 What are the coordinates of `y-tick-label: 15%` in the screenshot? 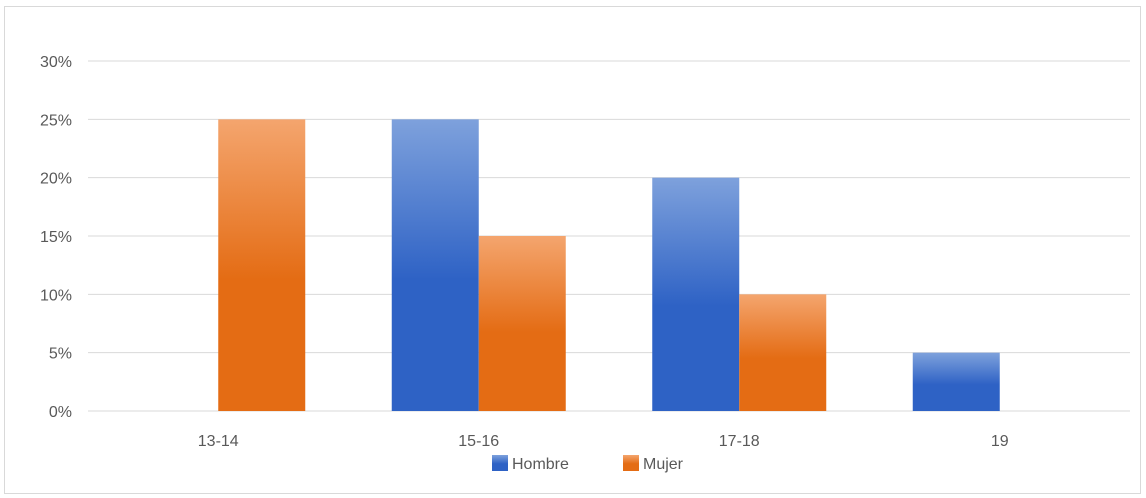 It's located at (56, 237).